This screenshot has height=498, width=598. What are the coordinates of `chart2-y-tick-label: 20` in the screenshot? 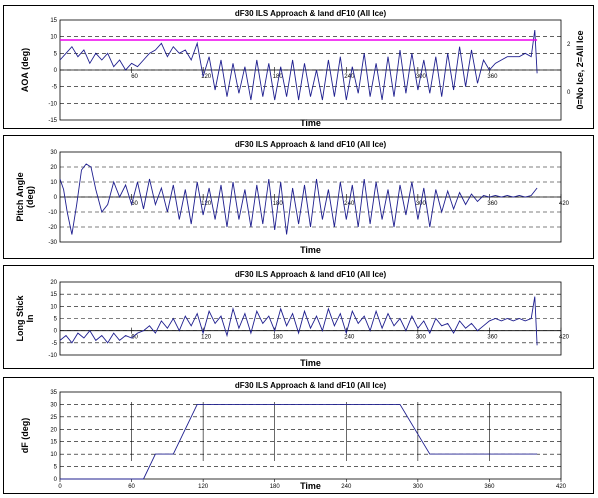 It's located at (53, 168).